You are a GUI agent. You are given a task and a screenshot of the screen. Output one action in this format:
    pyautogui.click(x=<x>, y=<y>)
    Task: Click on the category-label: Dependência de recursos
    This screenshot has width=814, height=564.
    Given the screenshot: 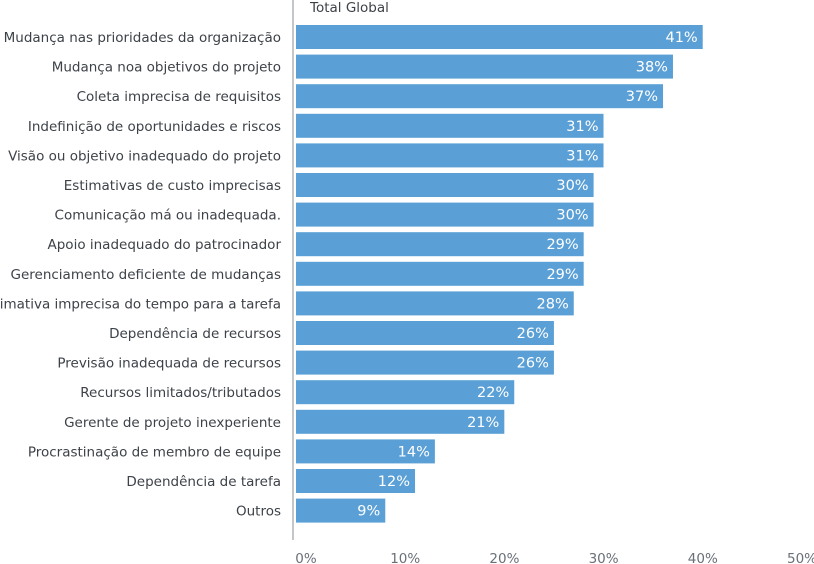 What is the action you would take?
    pyautogui.click(x=195, y=334)
    